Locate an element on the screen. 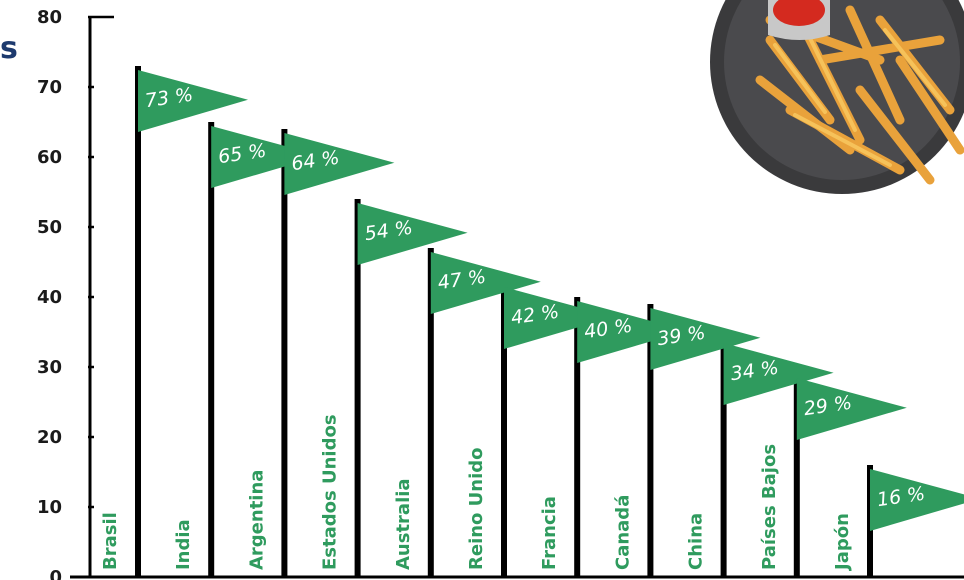  y-tick-label: 20 is located at coordinates (49, 437).